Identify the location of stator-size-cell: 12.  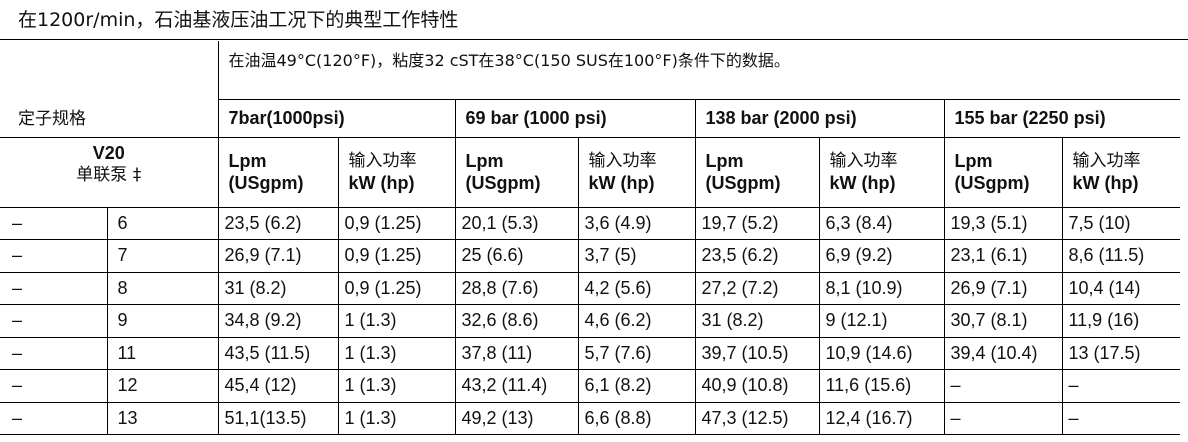
(162, 386).